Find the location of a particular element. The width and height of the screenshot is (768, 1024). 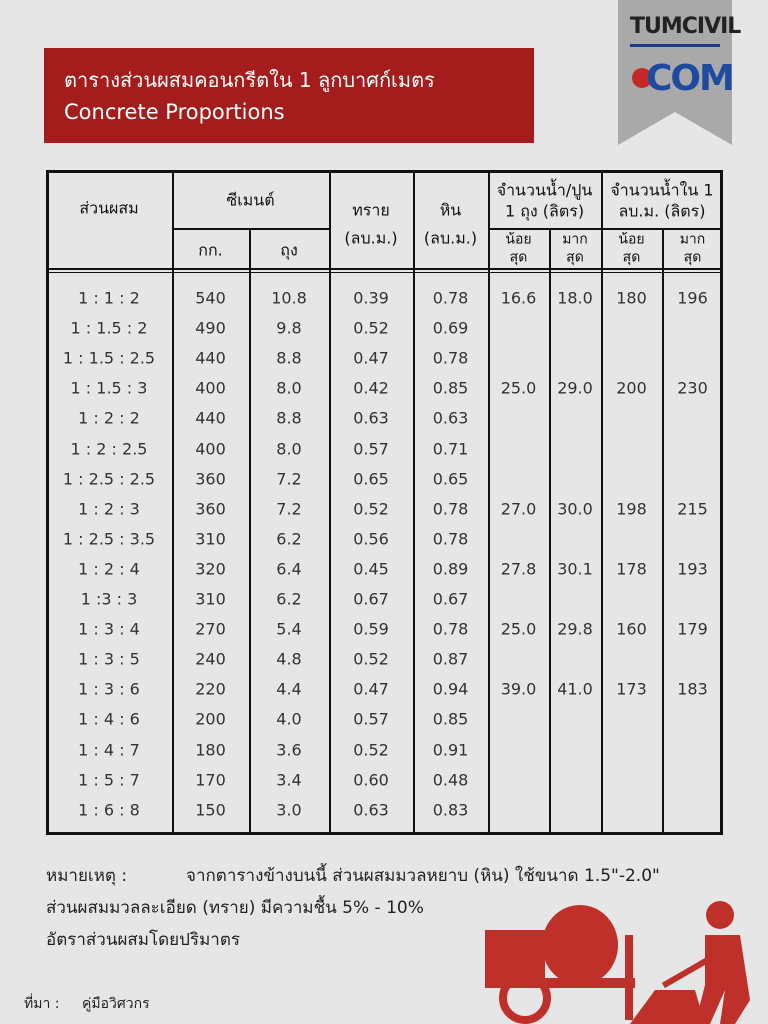

table-cell: 0.69 is located at coordinates (450, 328).